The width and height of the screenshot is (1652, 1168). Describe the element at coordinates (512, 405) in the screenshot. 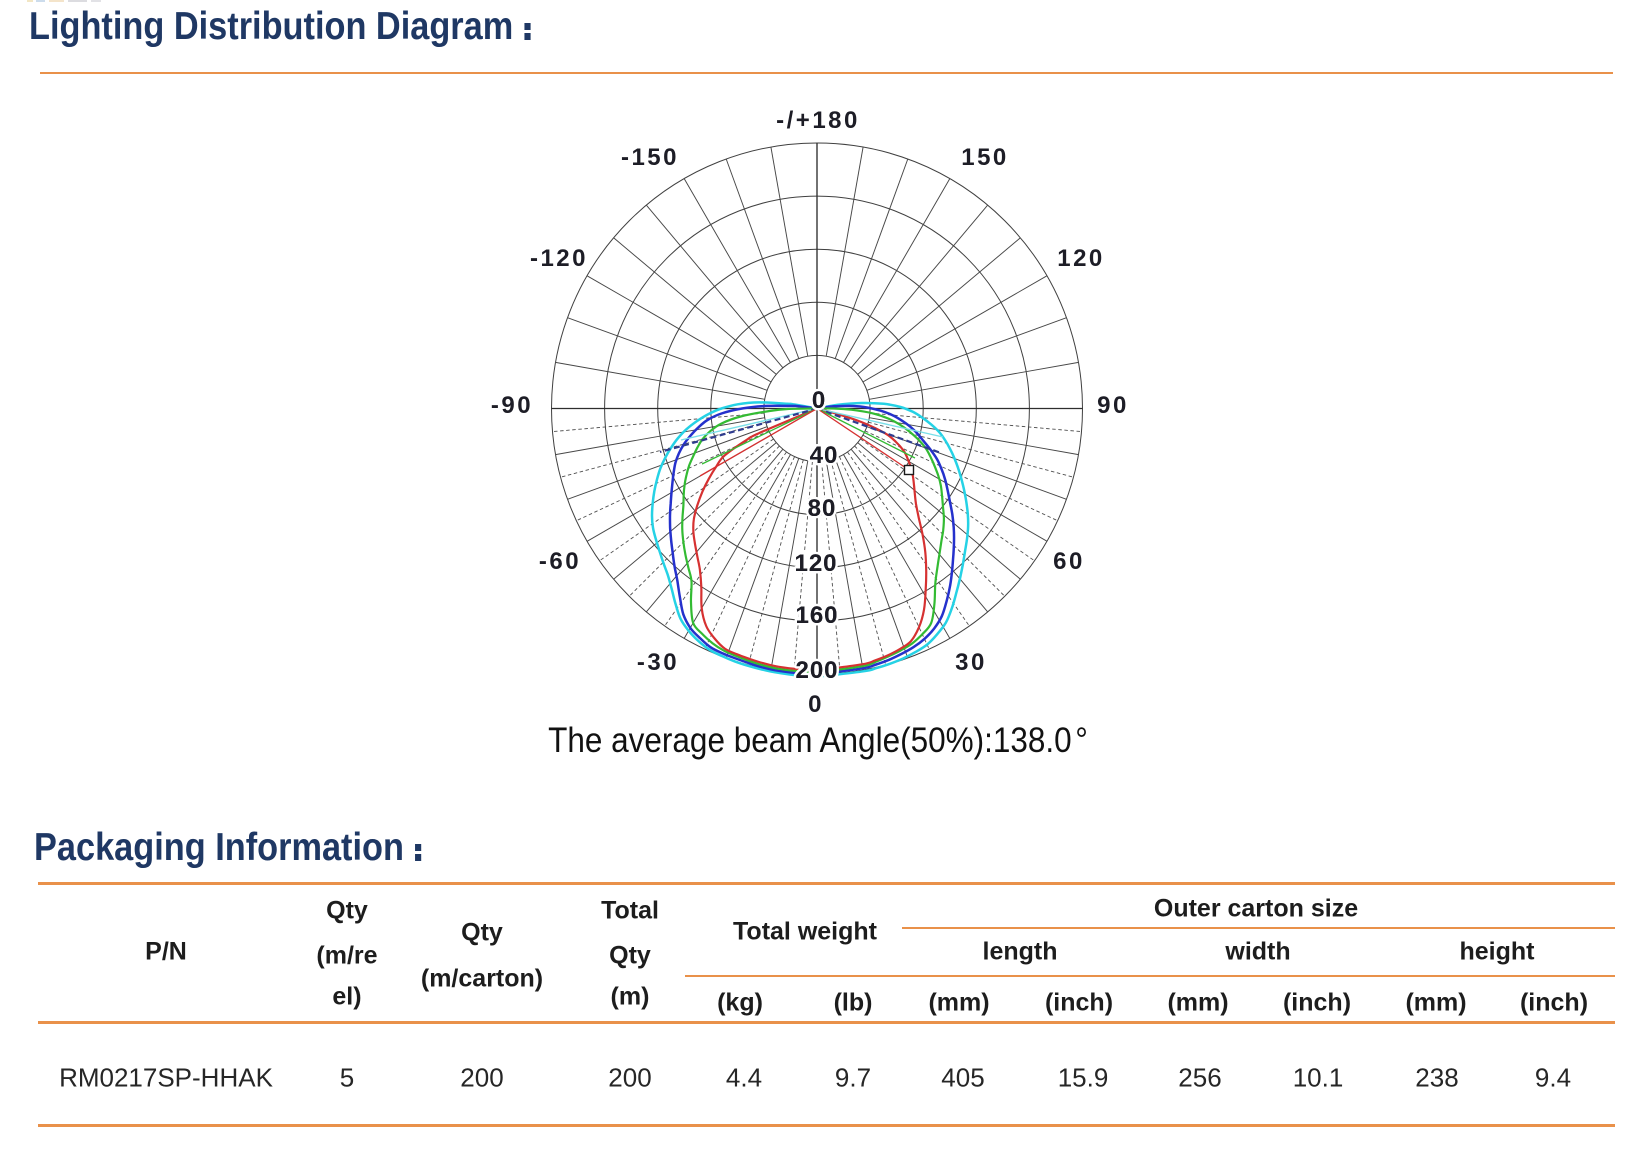

I see `svg-text: -90` at that location.